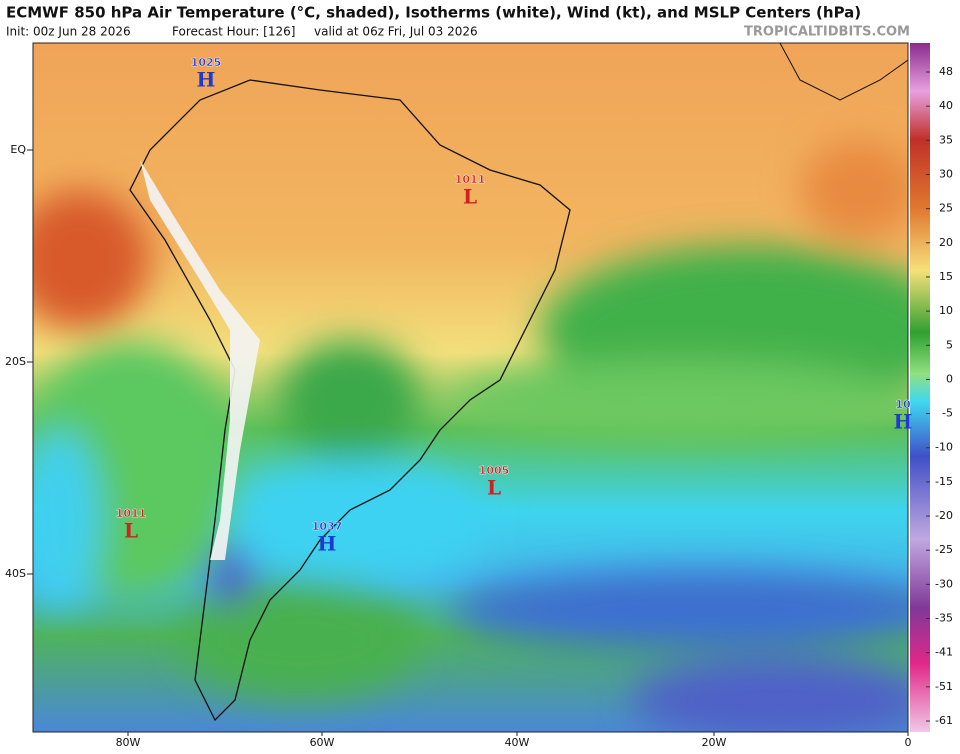  Describe the element at coordinates (68, 32) in the screenshot. I see `init: Init: 00z Jun 28 2026` at that location.